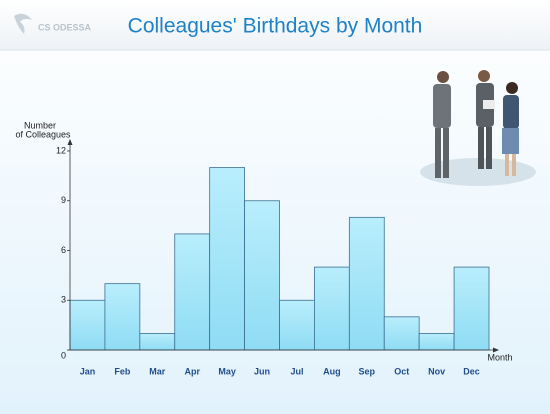 The width and height of the screenshot is (550, 414). What do you see at coordinates (23, 23) in the screenshot?
I see `logo-icon` at bounding box center [23, 23].